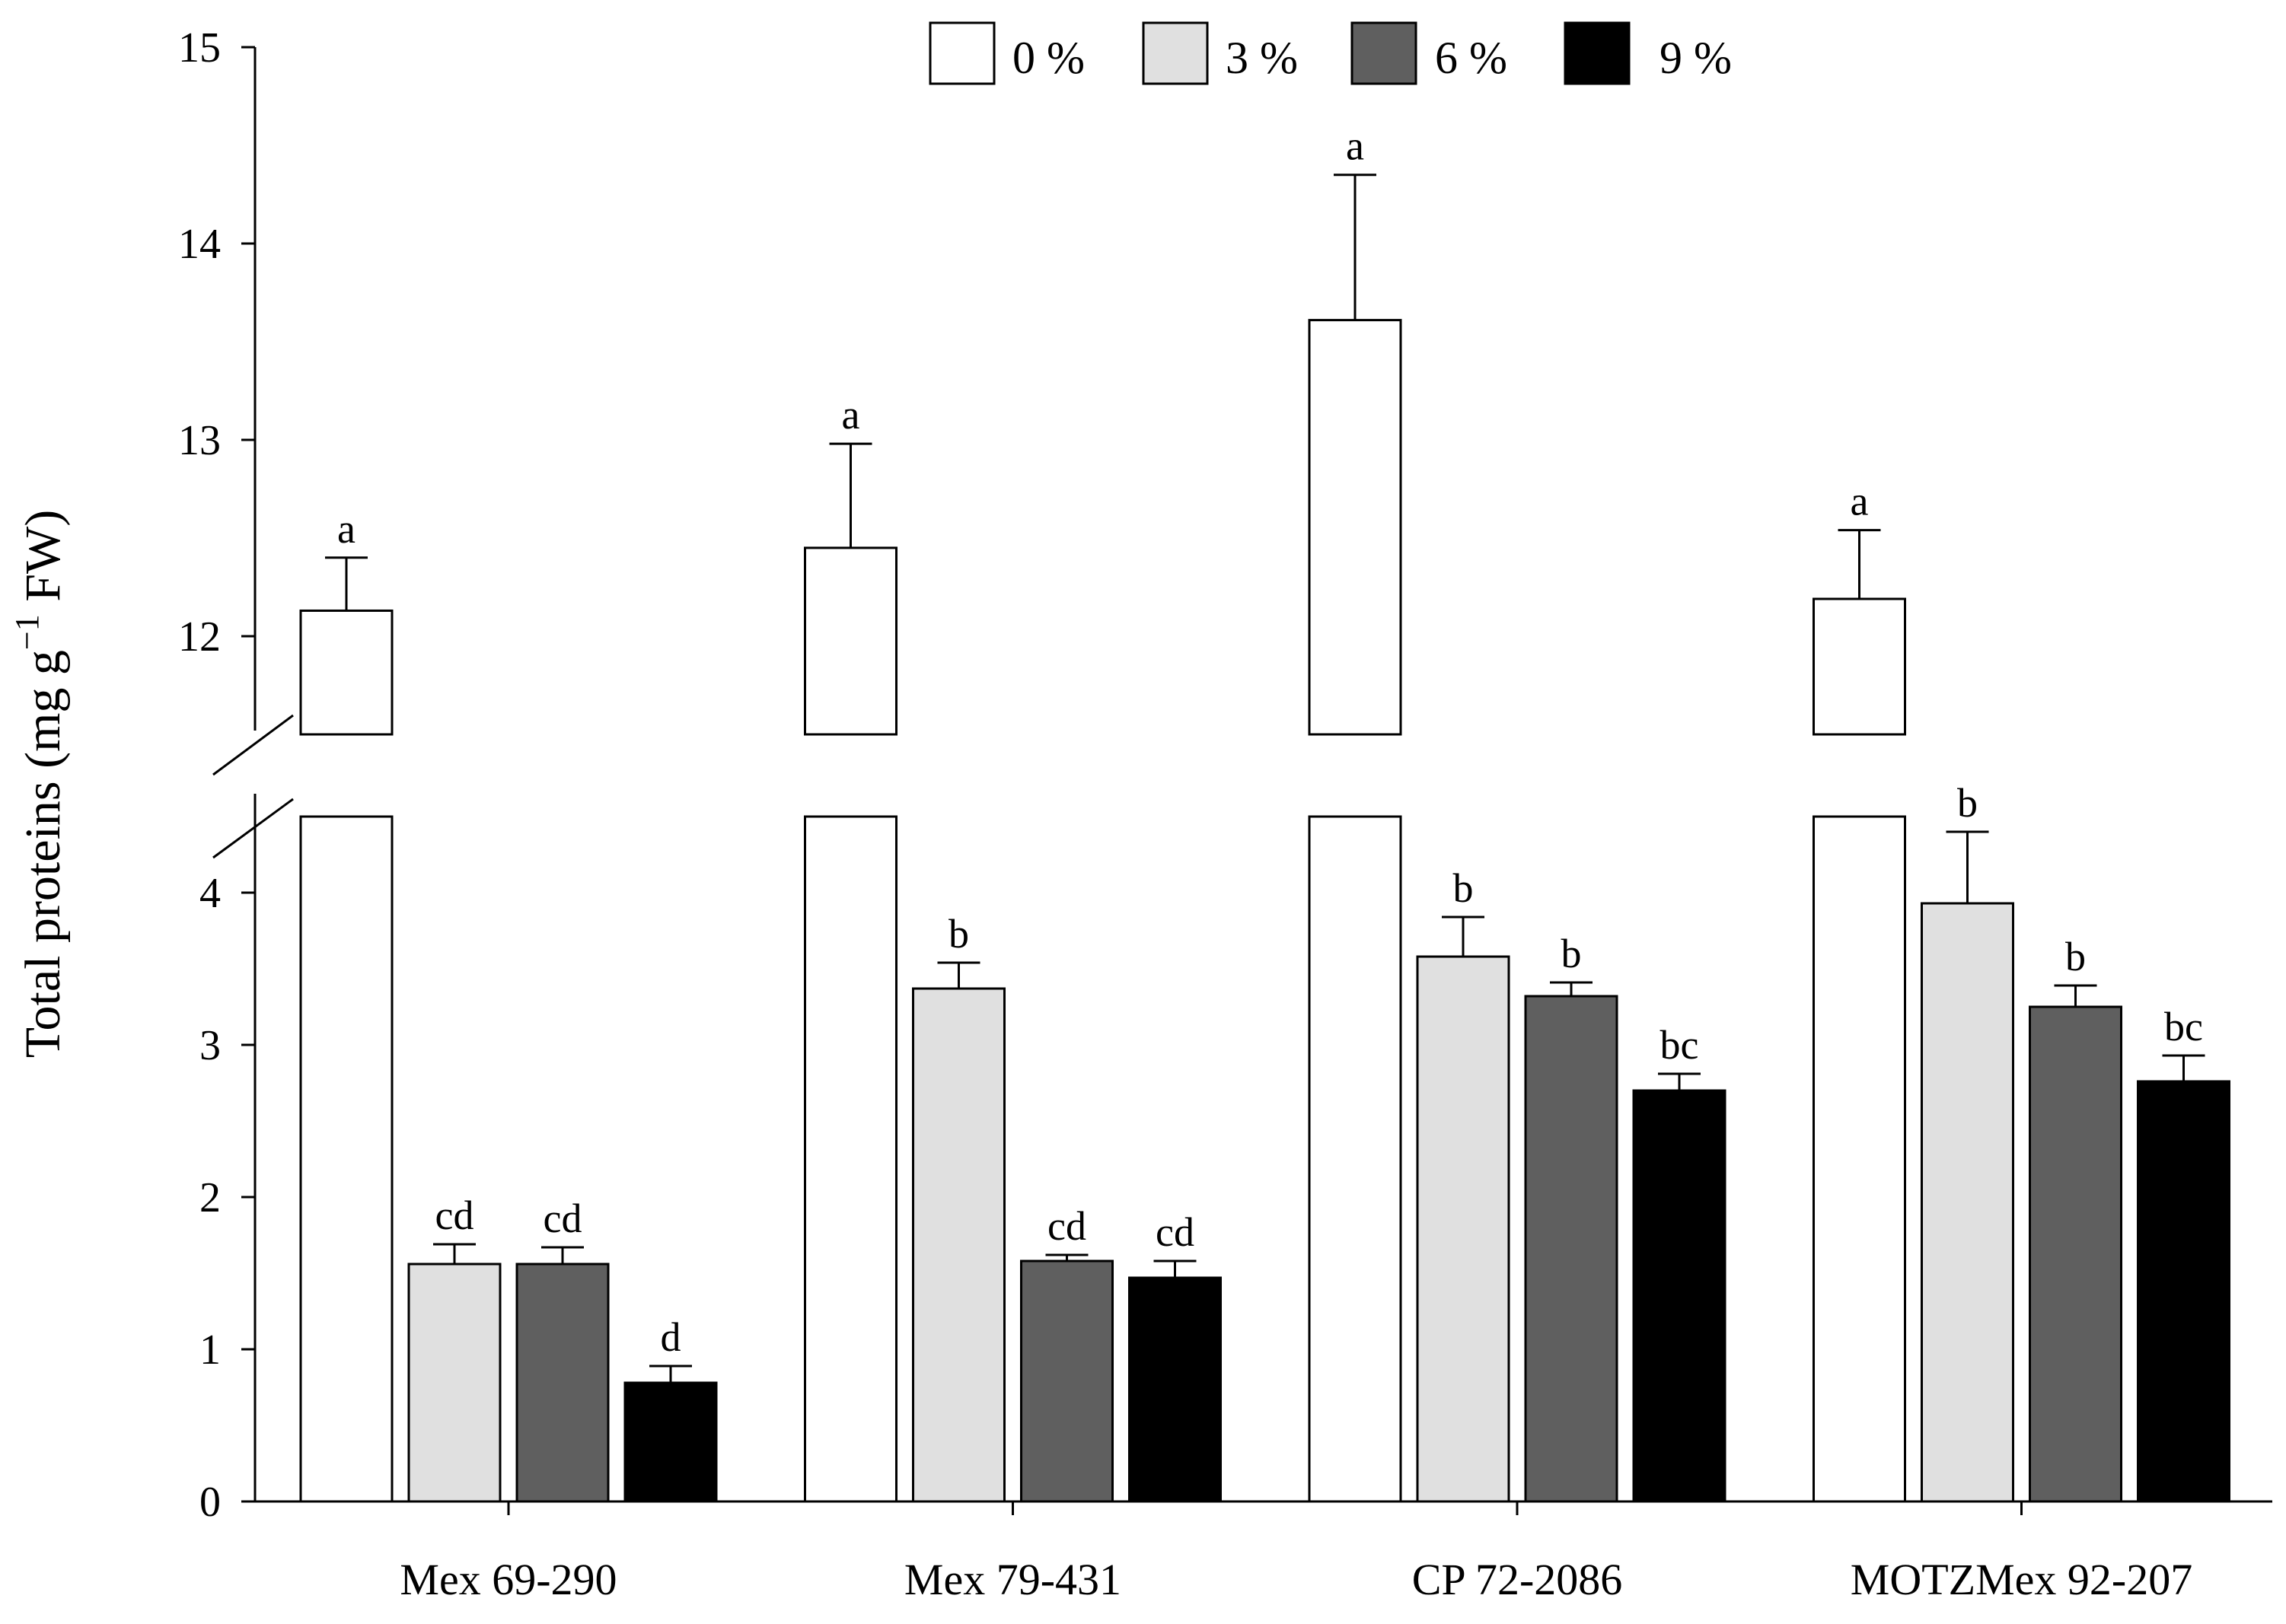 This screenshot has height=1624, width=2286. What do you see at coordinates (210, 1502) in the screenshot?
I see `y-tick-label: 0` at bounding box center [210, 1502].